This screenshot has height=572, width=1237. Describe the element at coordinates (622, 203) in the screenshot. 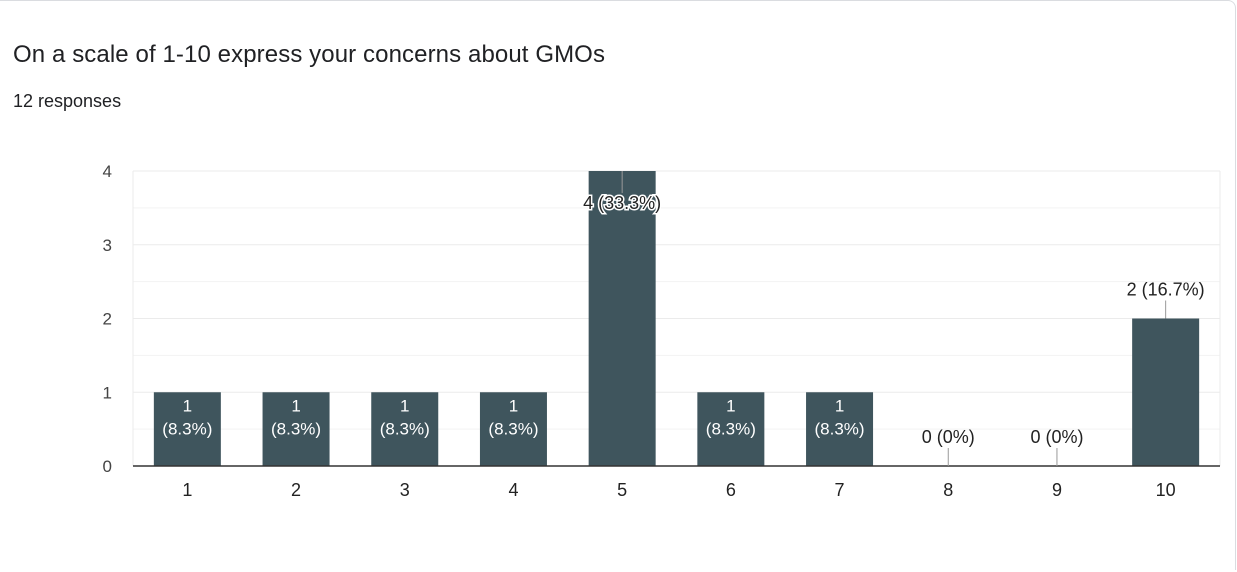

I see `data-label: 4 (33.3%)` at that location.